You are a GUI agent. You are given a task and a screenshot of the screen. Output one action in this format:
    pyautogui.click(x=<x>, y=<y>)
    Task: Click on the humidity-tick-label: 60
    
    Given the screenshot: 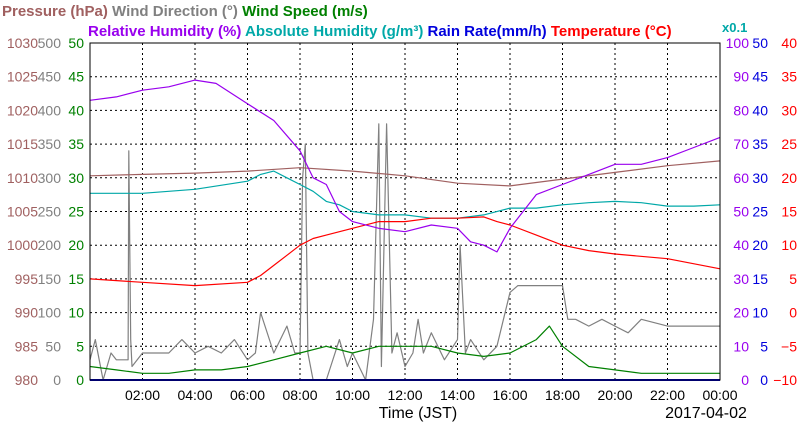 What is the action you would take?
    pyautogui.click(x=741, y=178)
    